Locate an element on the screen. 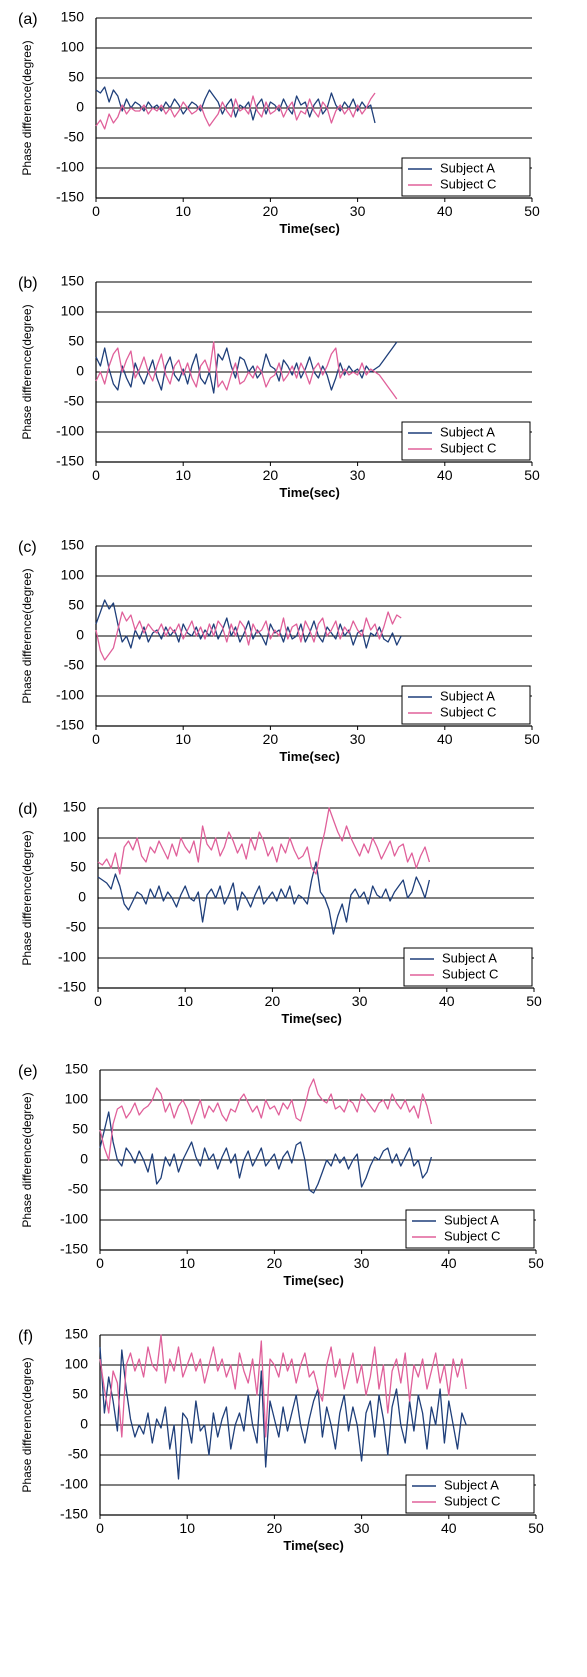 The width and height of the screenshot is (587, 1677). panel-label: (f) is located at coordinates (25, 1336).